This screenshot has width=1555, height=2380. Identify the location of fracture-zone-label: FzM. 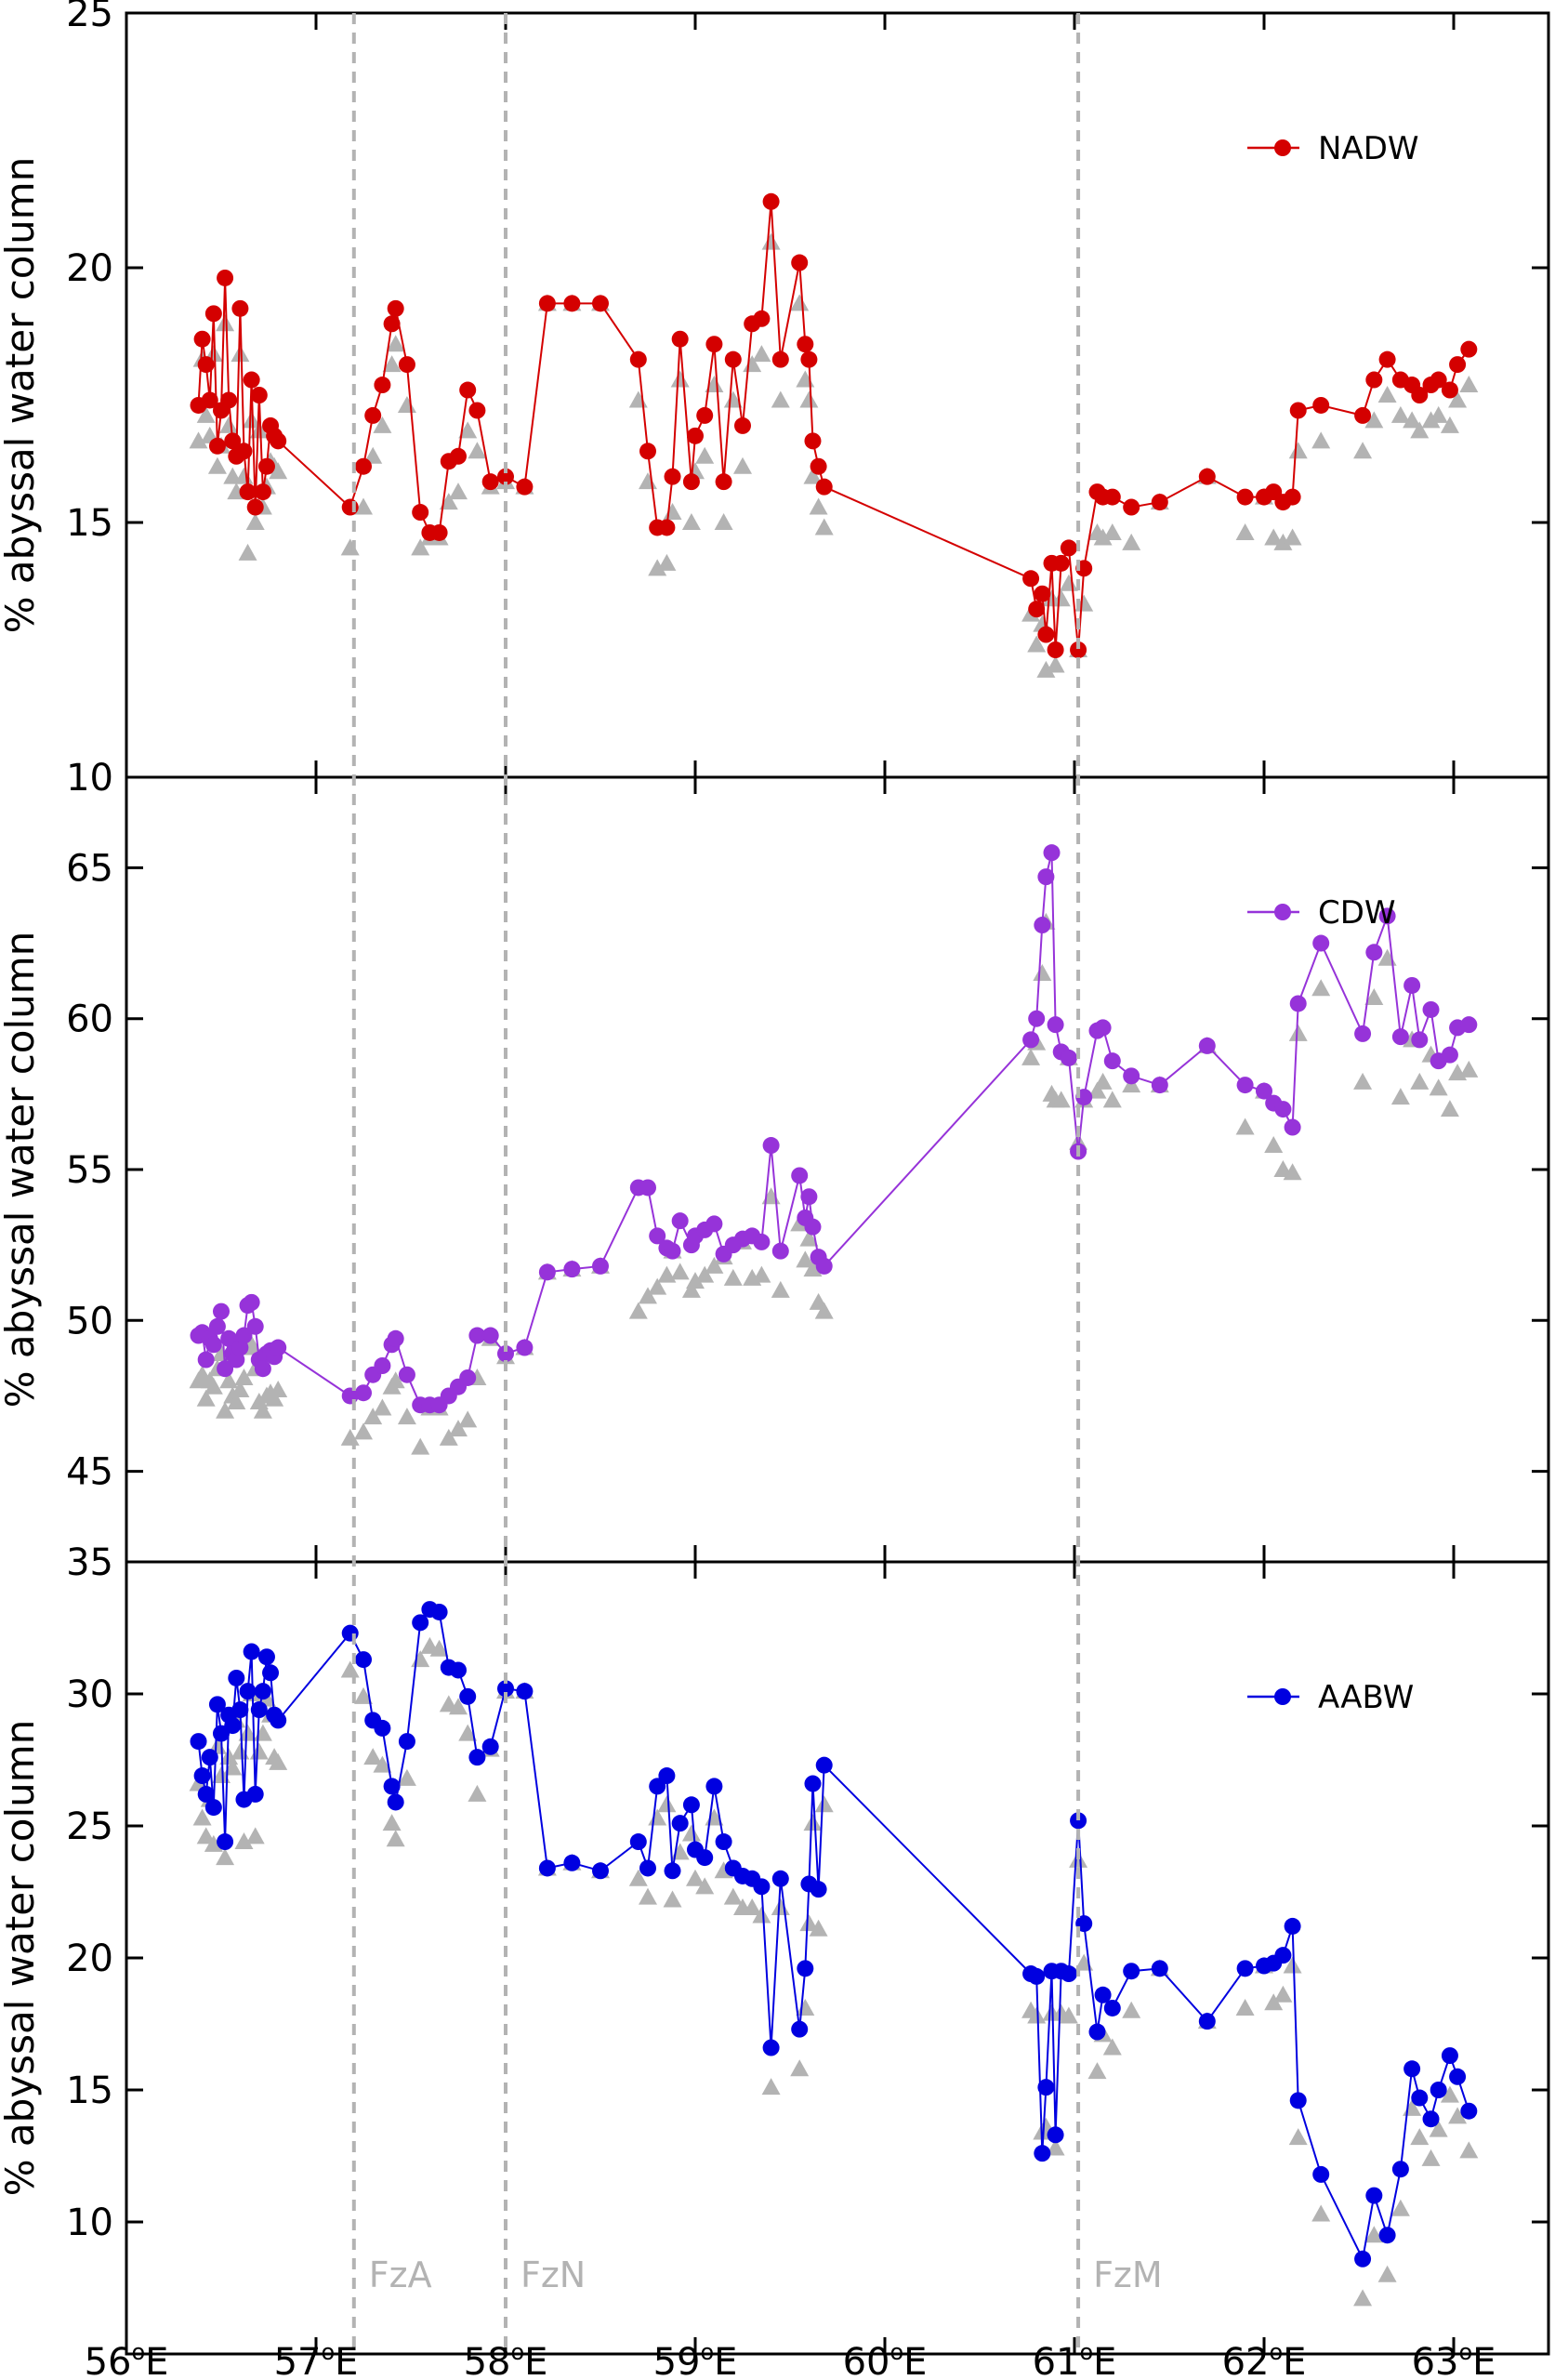
(1128, 2274).